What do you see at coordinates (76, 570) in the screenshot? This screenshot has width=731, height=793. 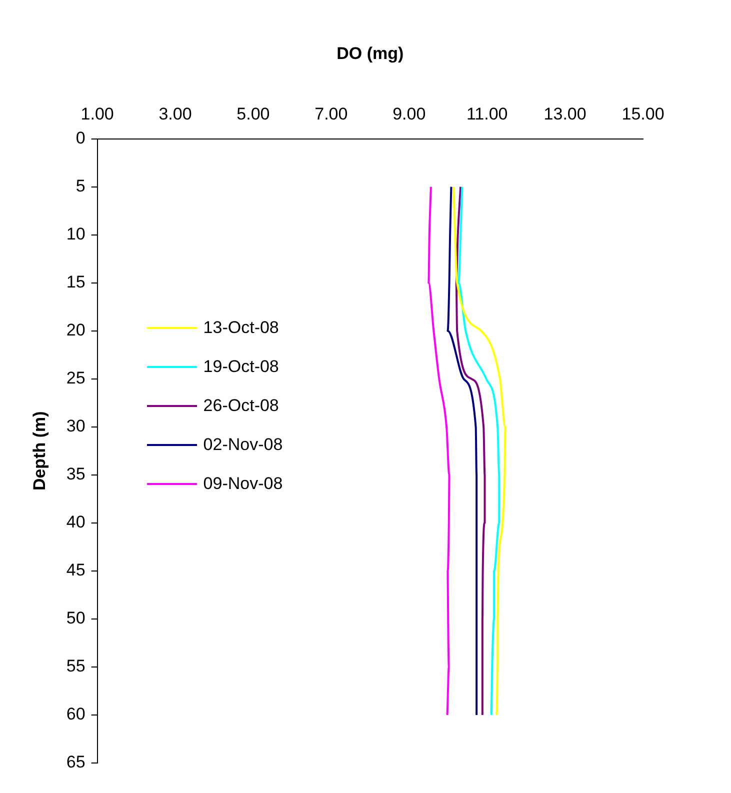 I see `y-tick-label: 45` at bounding box center [76, 570].